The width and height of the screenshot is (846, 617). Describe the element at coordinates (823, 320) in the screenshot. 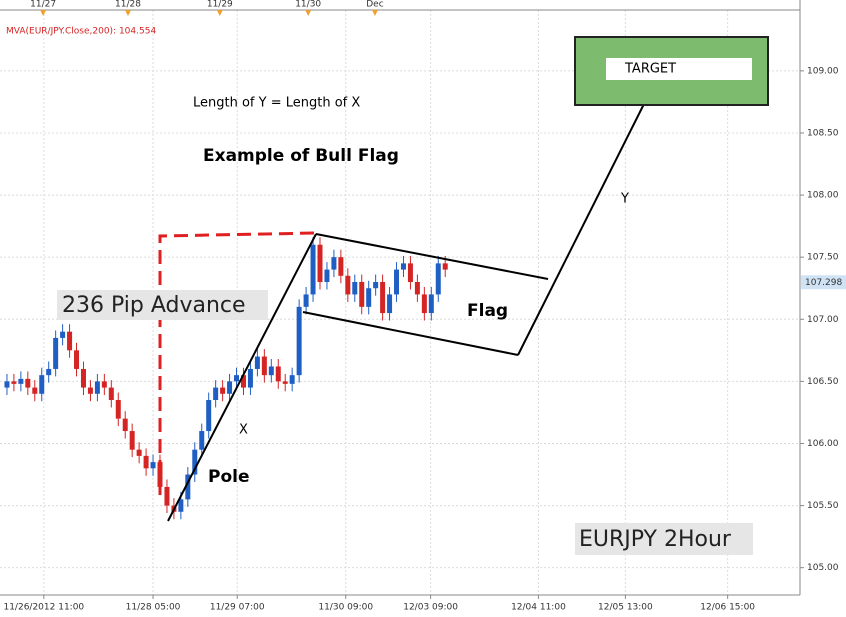

I see `y-tick-label: 107.00` at that location.